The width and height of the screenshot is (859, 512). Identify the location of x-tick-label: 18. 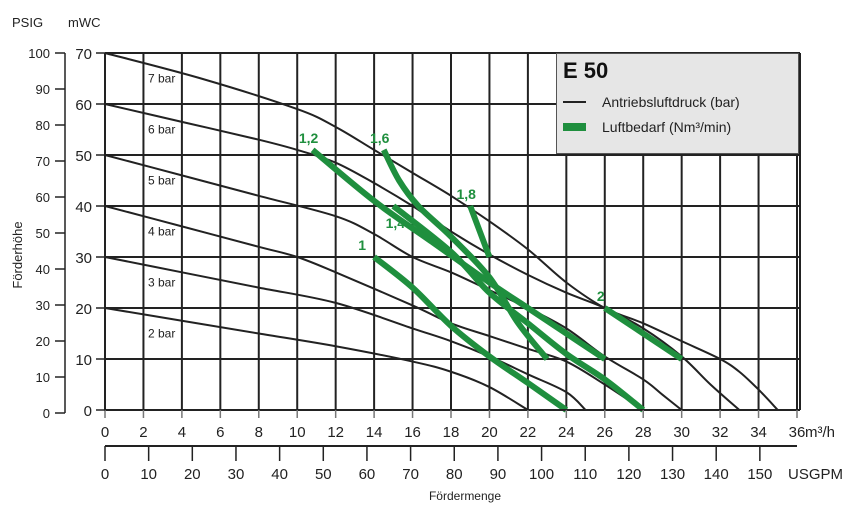
(451, 432).